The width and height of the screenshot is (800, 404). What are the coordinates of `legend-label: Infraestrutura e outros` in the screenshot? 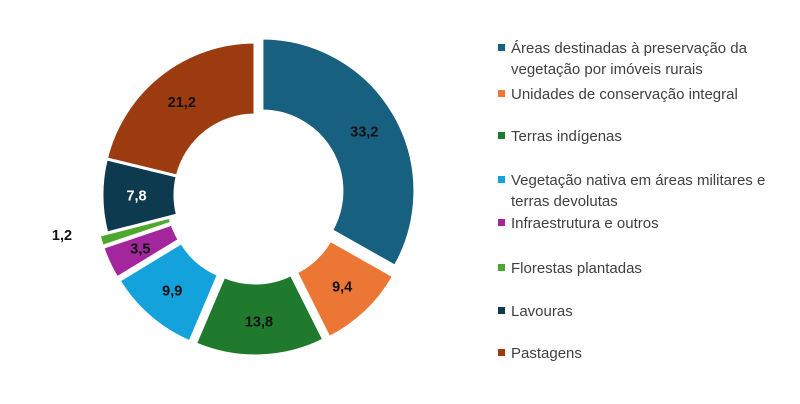 It's located at (585, 223).